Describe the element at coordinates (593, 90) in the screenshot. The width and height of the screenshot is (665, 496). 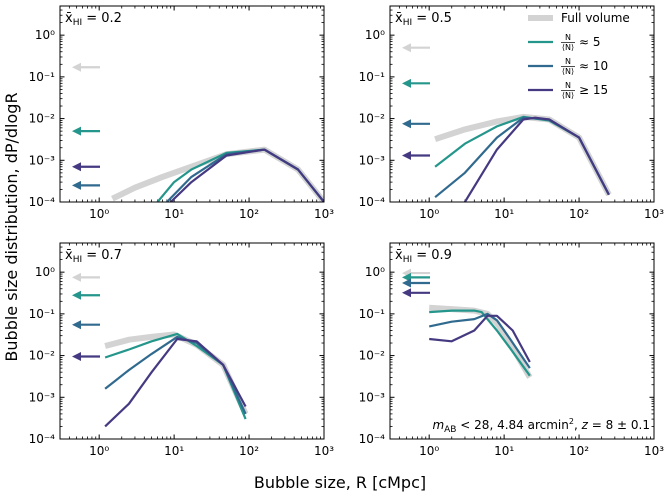
I see `legend-label-n15: ≥ 15` at that location.